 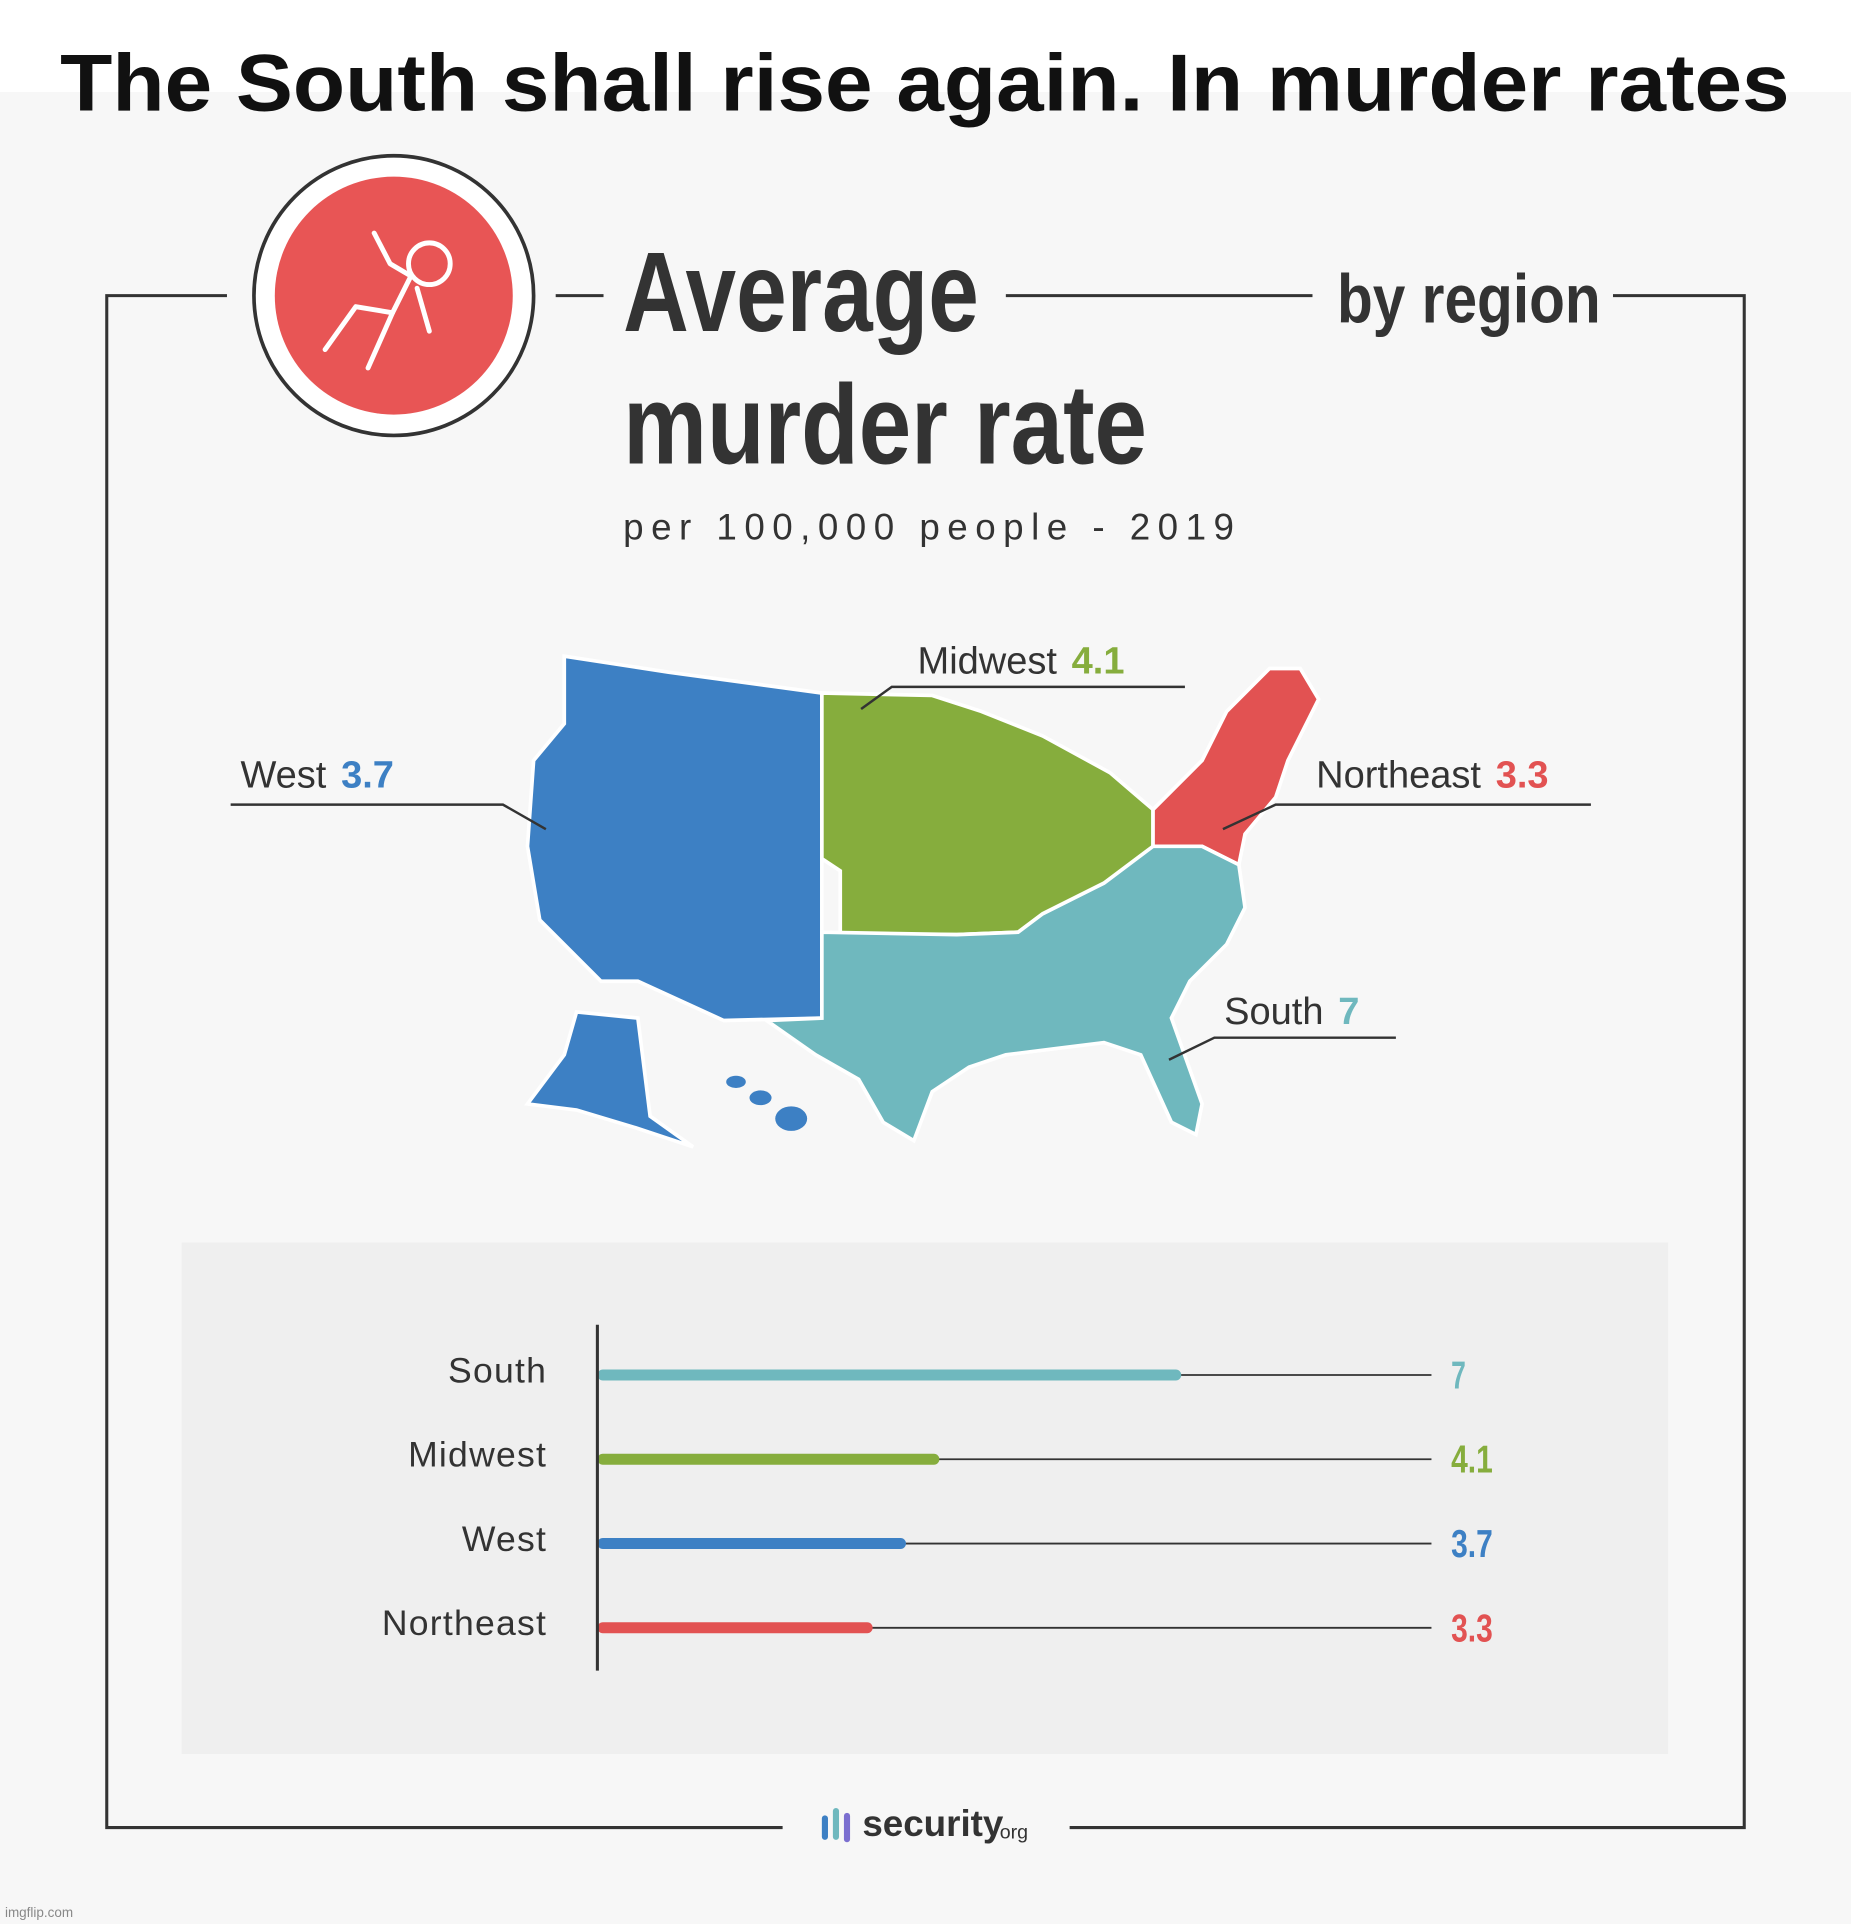 I want to click on category-label: South, so click(x=497, y=1370).